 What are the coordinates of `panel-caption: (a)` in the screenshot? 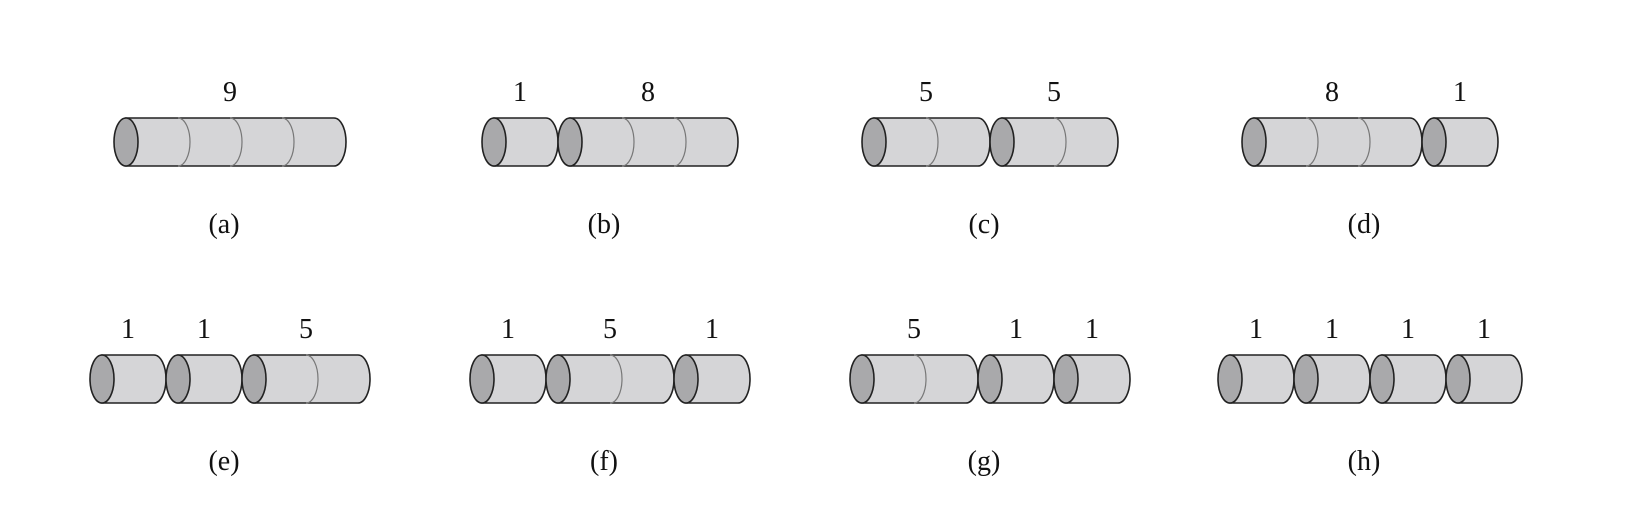 It's located at (223, 224).